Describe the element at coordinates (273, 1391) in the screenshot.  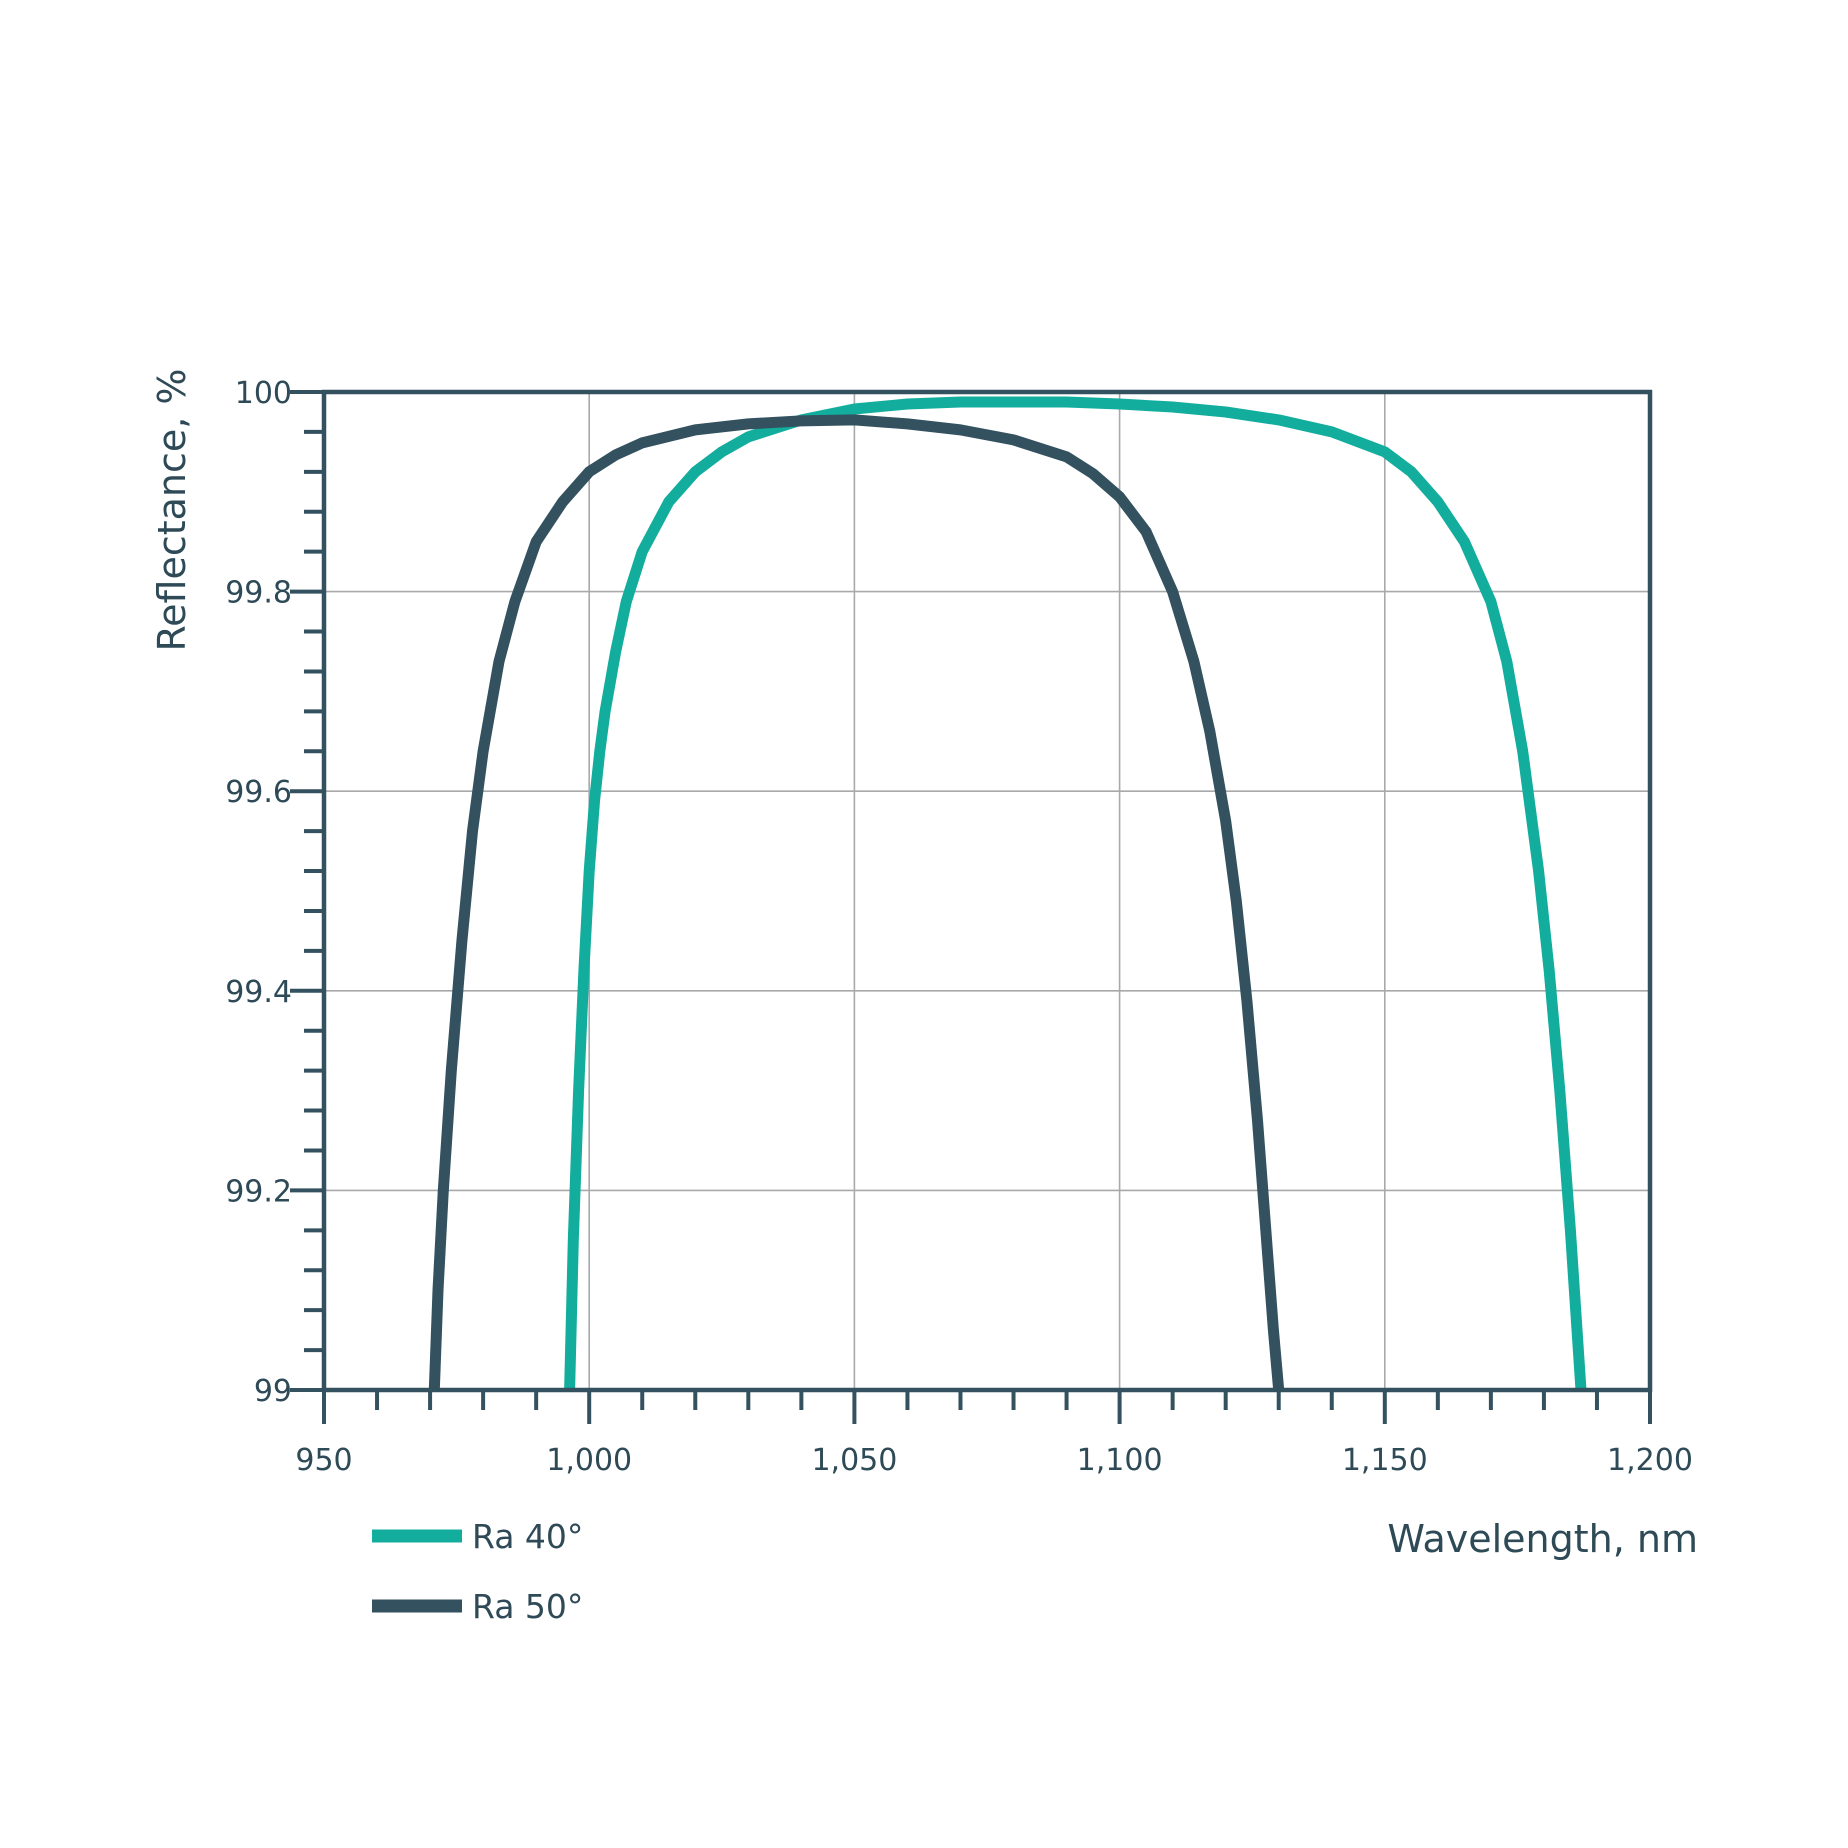
I see `y-tick-label: 99` at that location.